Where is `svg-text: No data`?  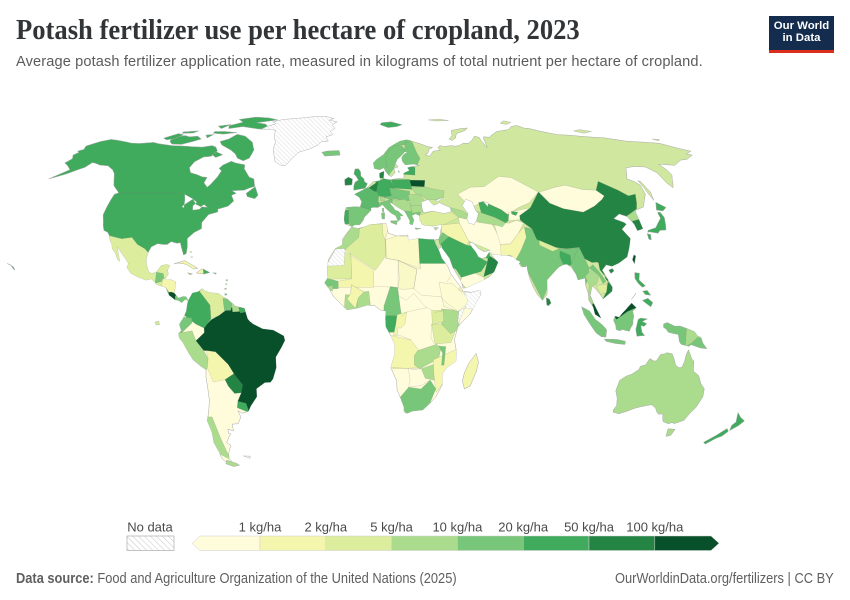
svg-text: No data is located at coordinates (150, 527).